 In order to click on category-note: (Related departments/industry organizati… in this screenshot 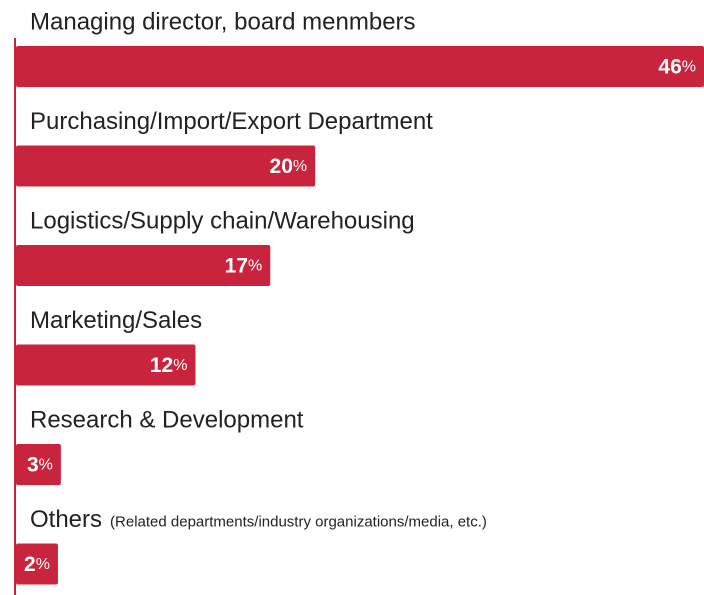, I will do `click(298, 521)`.